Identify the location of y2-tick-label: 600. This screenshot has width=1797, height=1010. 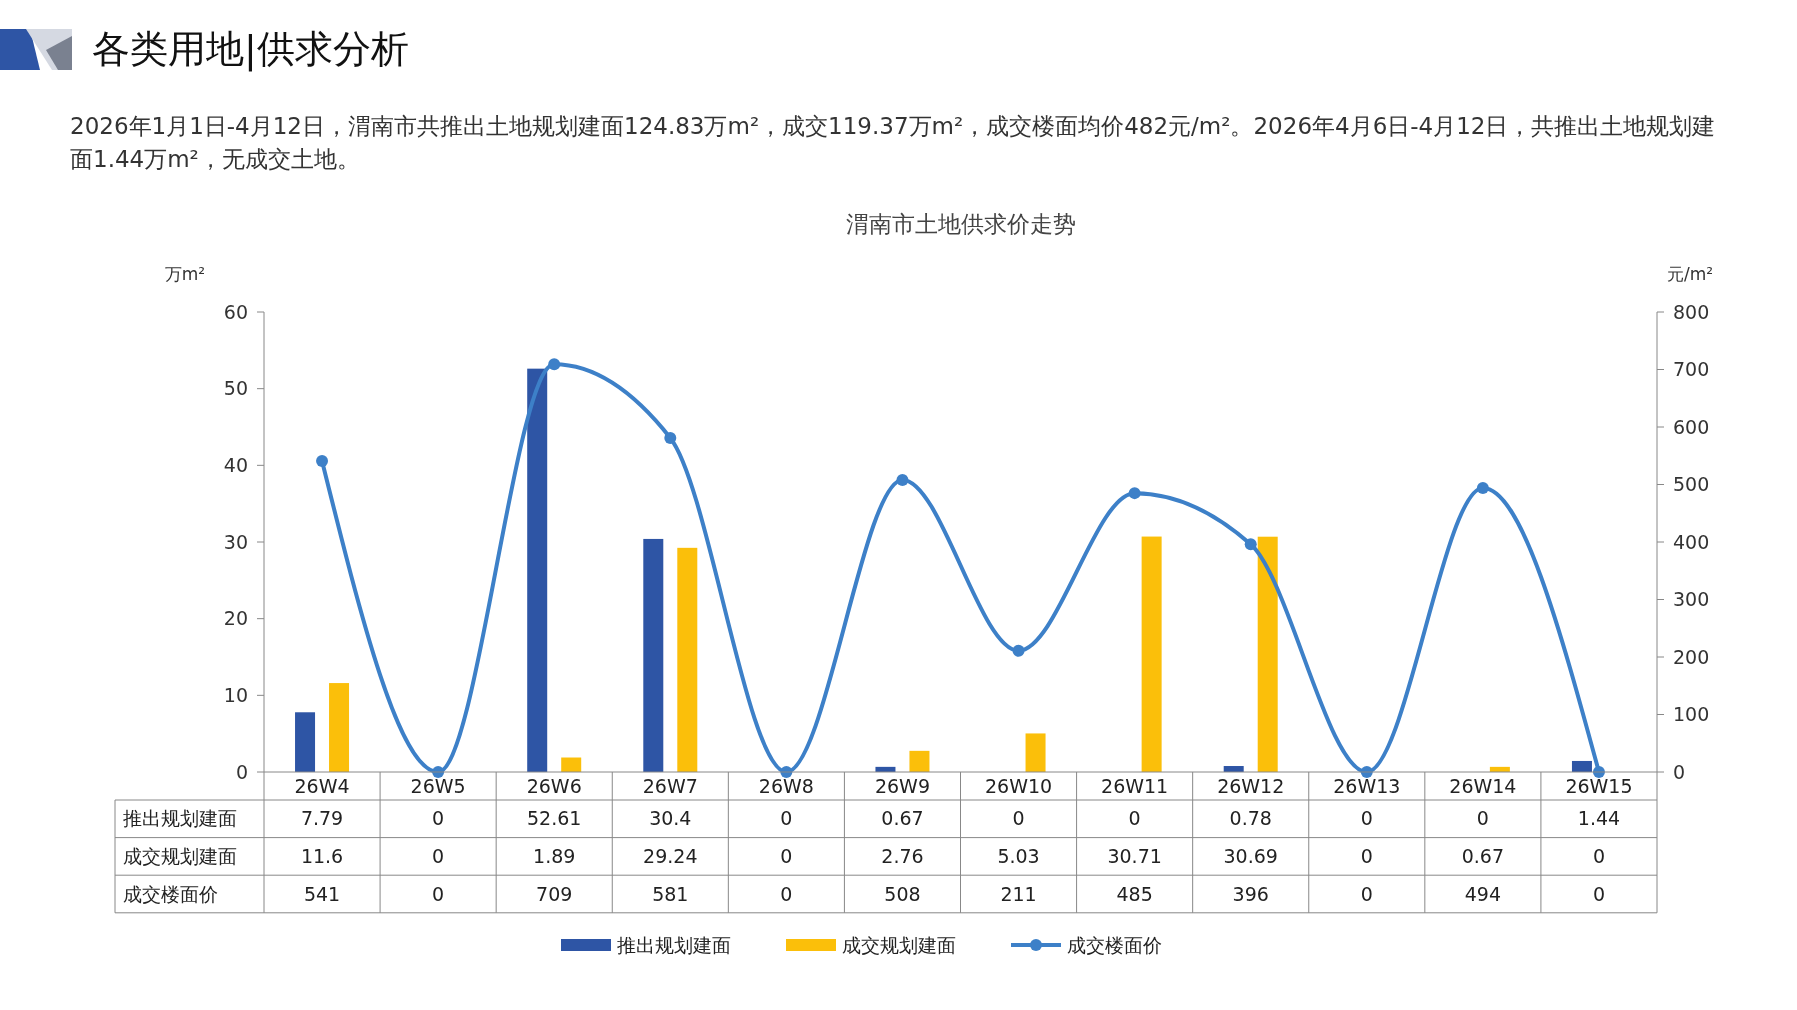
(1691, 426).